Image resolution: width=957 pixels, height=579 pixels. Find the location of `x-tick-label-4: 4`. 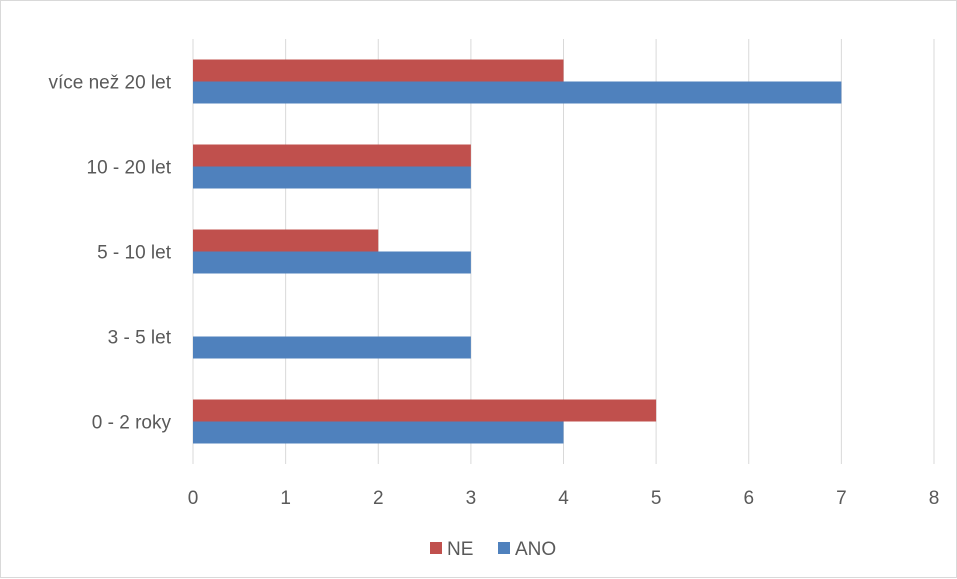

x-tick-label-4: 4 is located at coordinates (563, 498).